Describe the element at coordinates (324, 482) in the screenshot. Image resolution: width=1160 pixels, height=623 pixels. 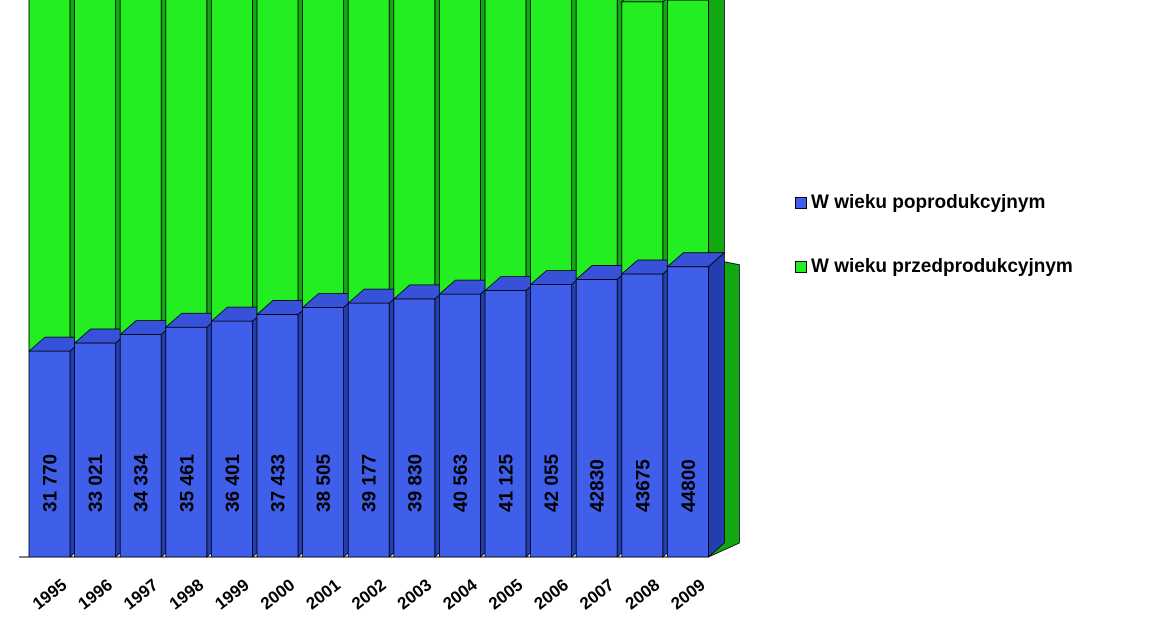
I see `data-label-popro-2001: 38 505` at that location.